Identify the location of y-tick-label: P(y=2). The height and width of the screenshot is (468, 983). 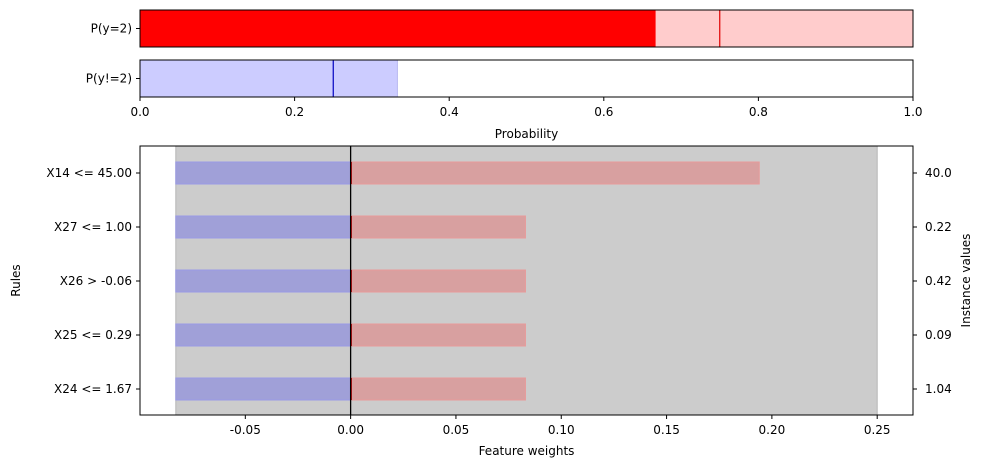
(111, 29).